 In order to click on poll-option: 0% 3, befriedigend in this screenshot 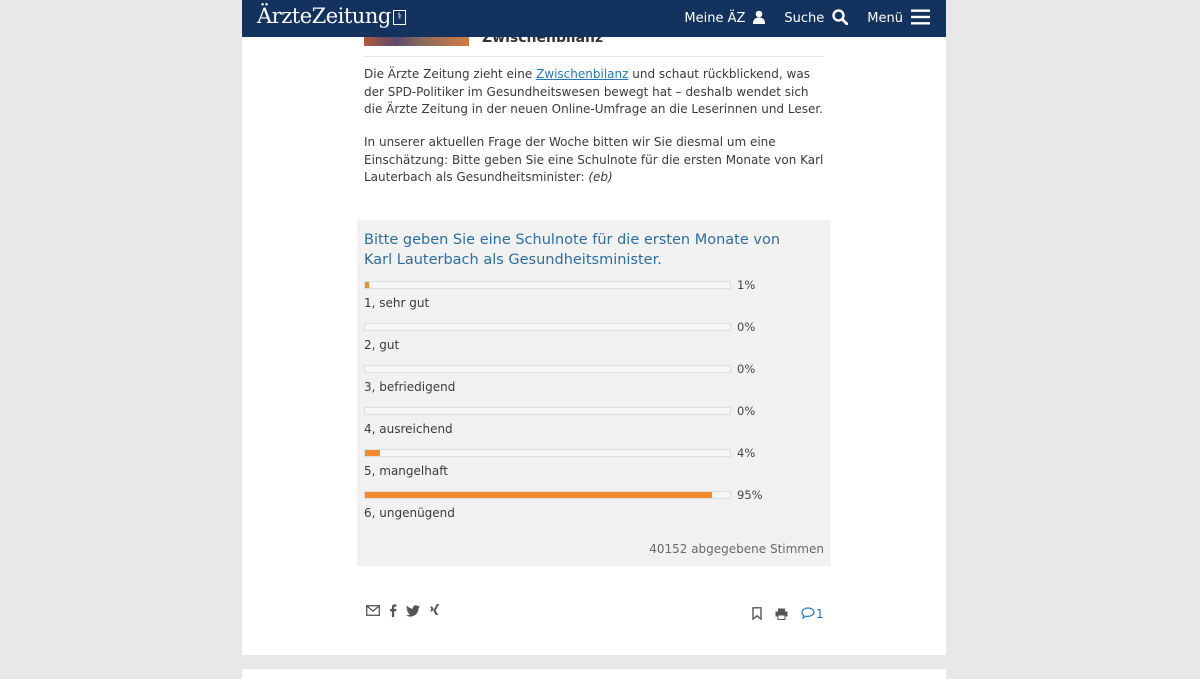, I will do `click(594, 383)`.